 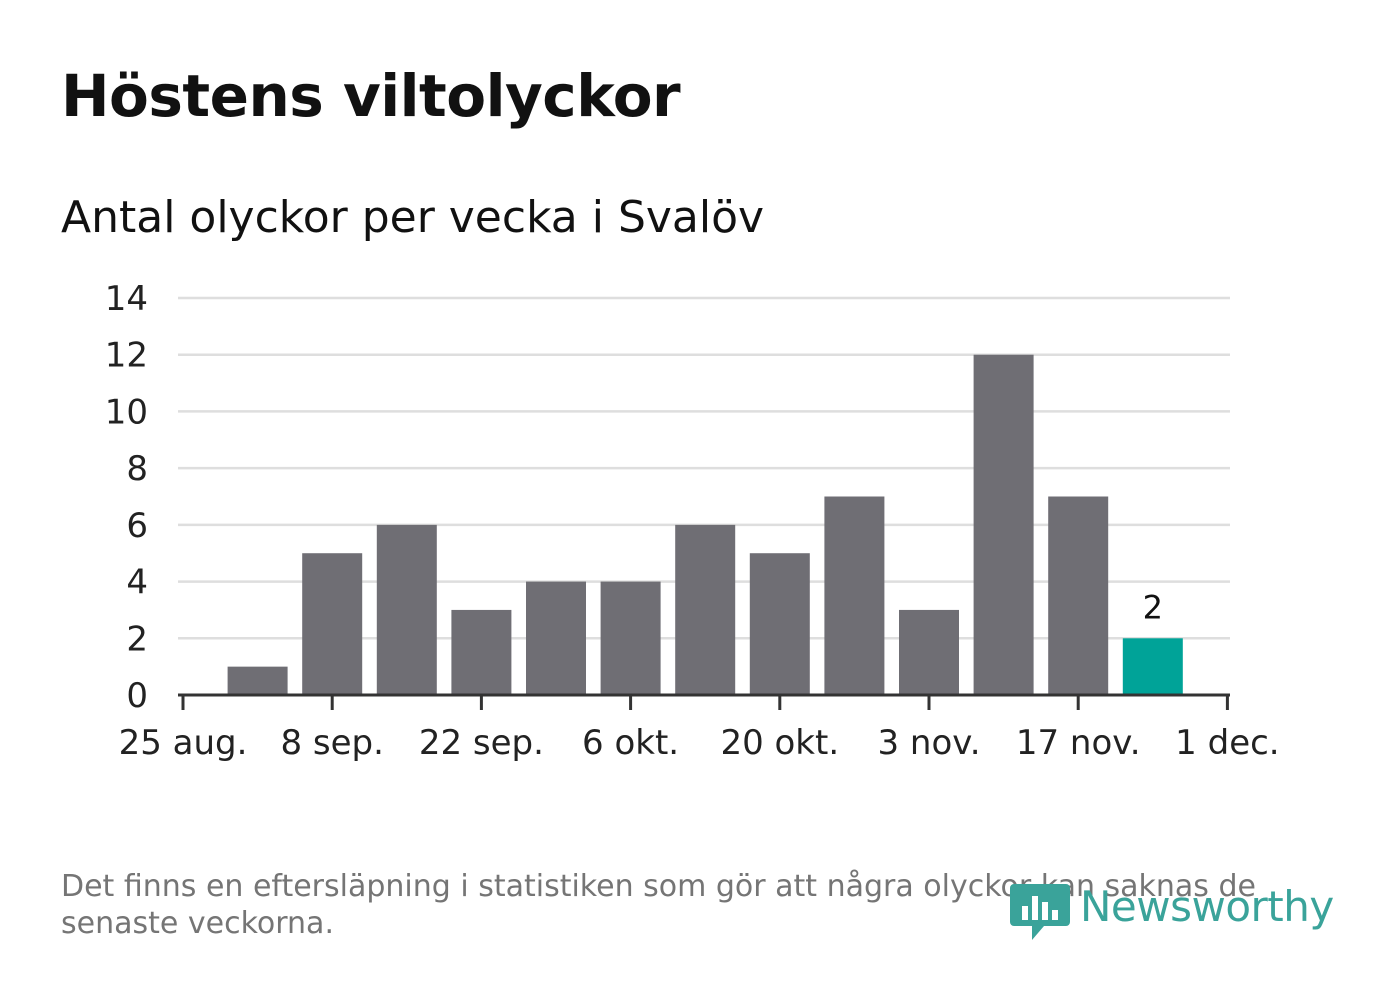 What do you see at coordinates (331, 743) in the screenshot?
I see `x-tick-label: 8 sep.` at bounding box center [331, 743].